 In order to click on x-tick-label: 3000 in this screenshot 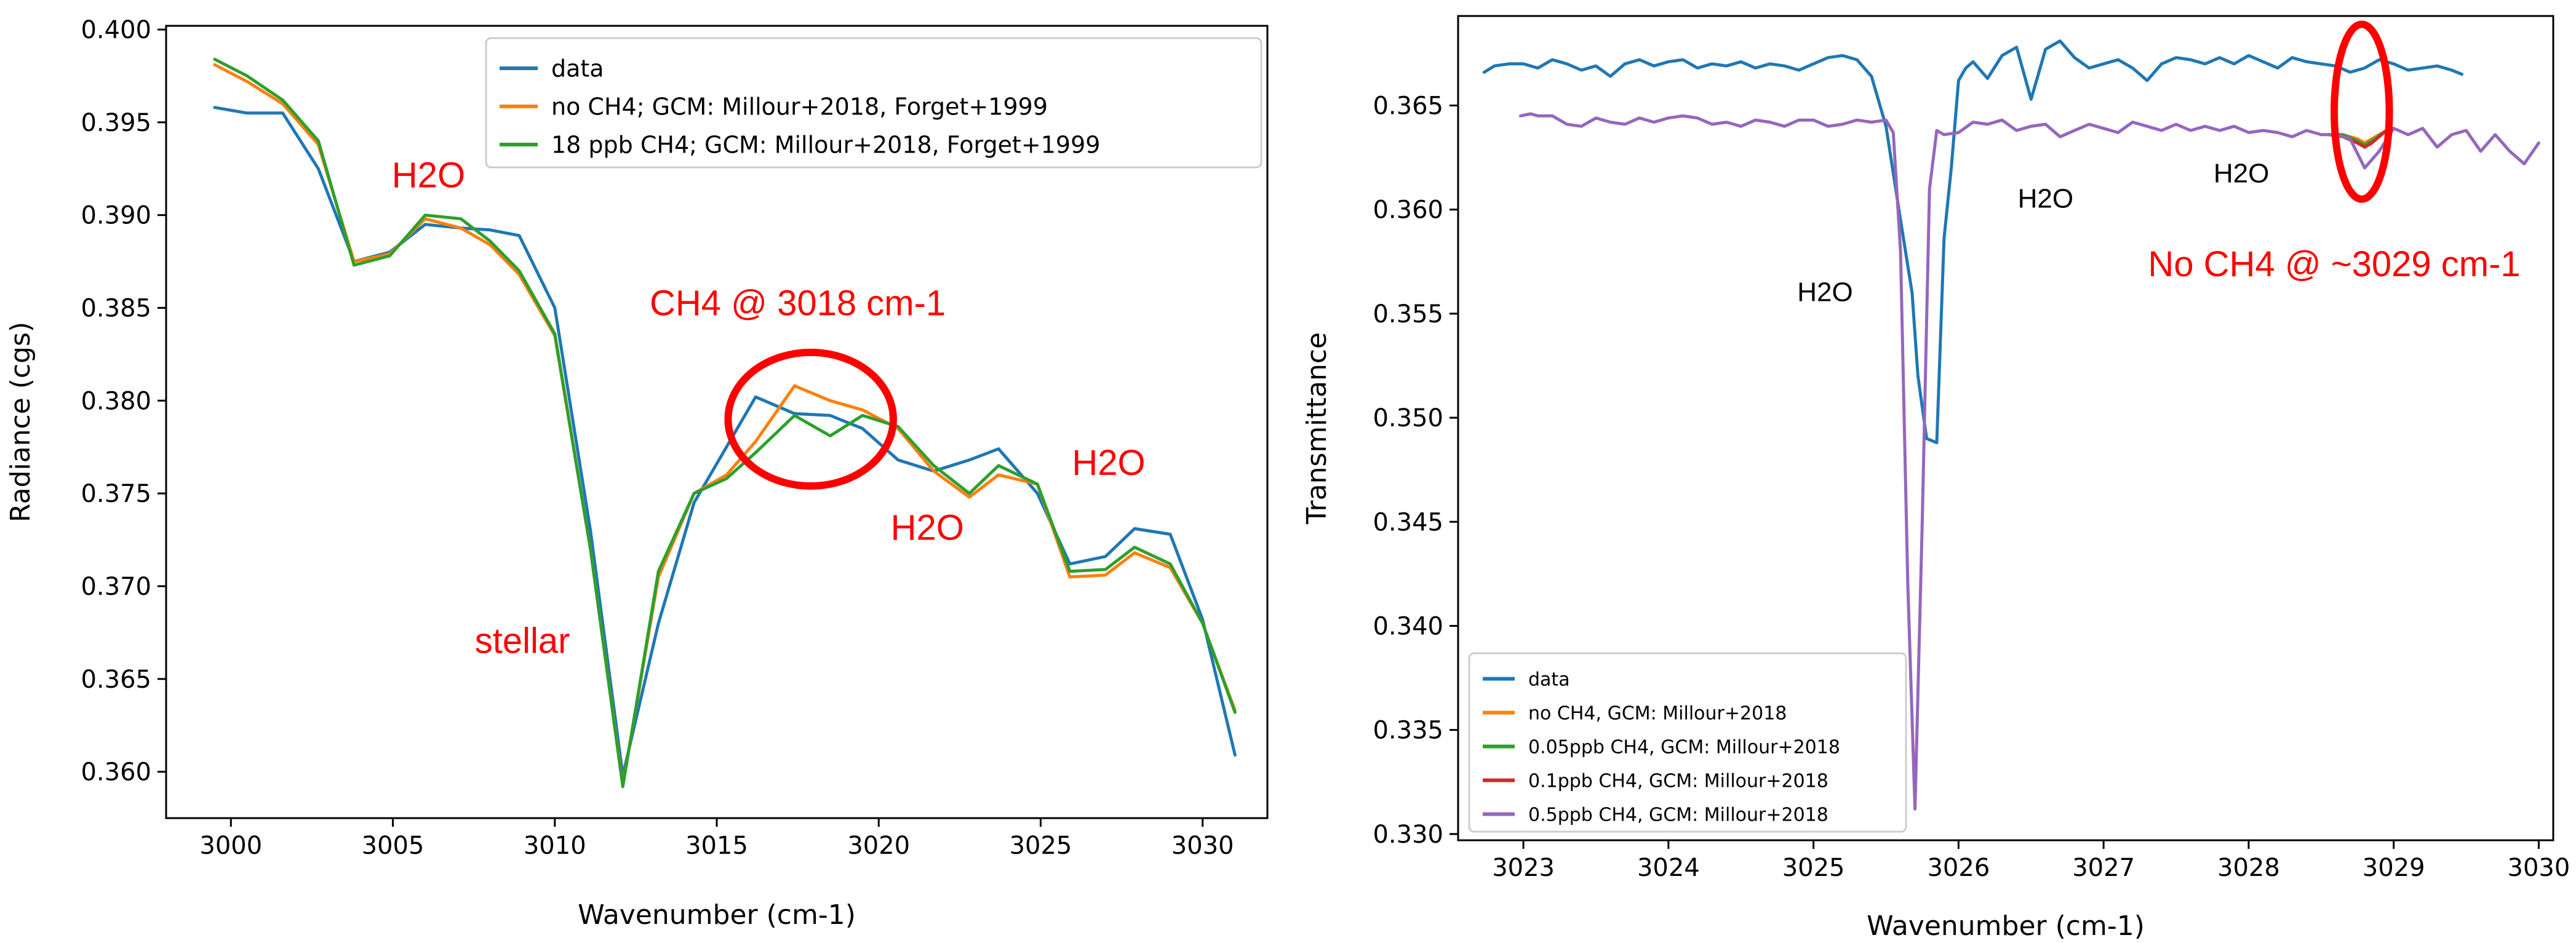, I will do `click(231, 846)`.